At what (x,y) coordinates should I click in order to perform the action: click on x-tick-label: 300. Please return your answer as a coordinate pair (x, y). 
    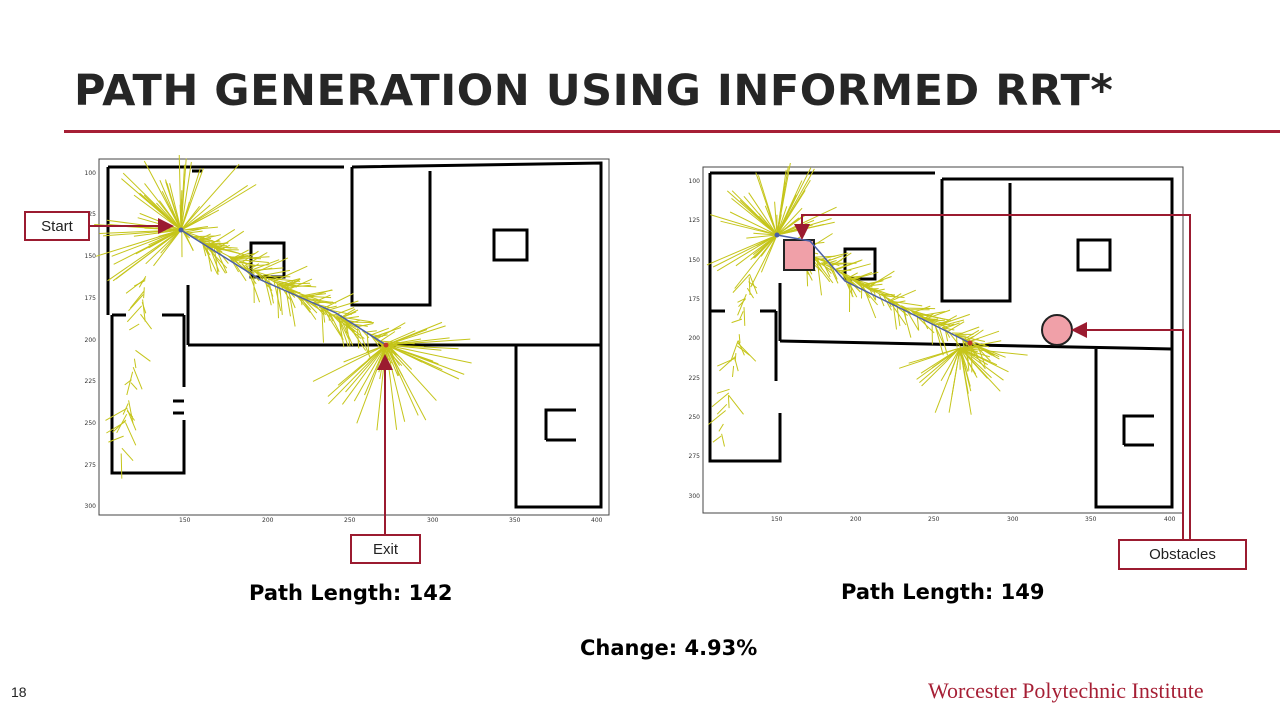
    Looking at the image, I should click on (1013, 519).